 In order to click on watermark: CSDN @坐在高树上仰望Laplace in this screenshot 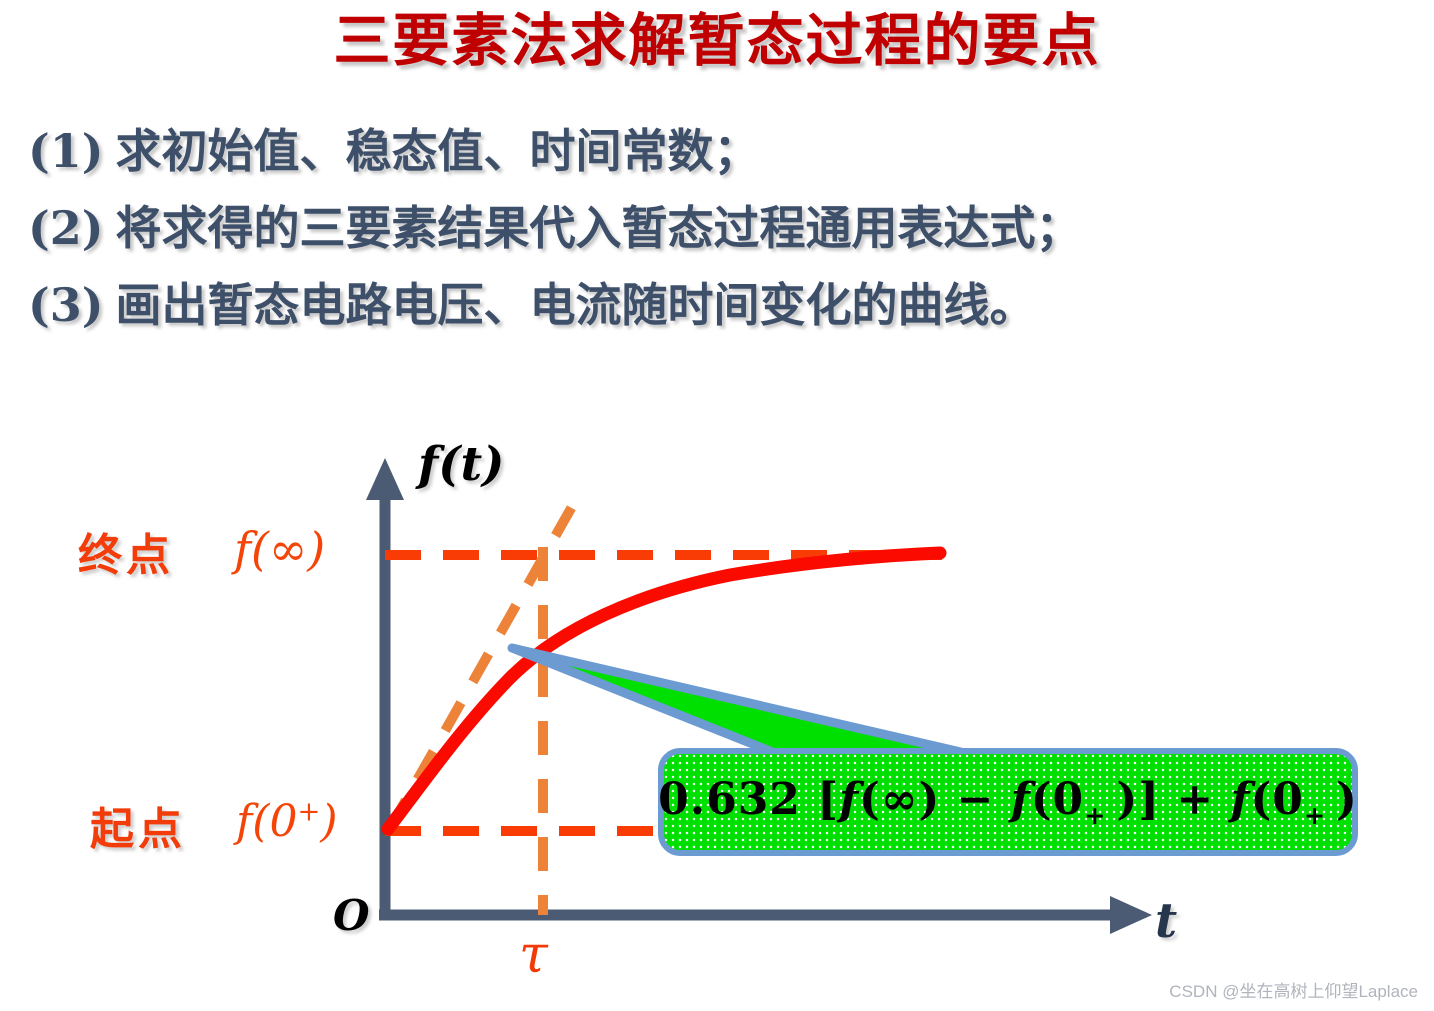, I will do `click(1293, 991)`.